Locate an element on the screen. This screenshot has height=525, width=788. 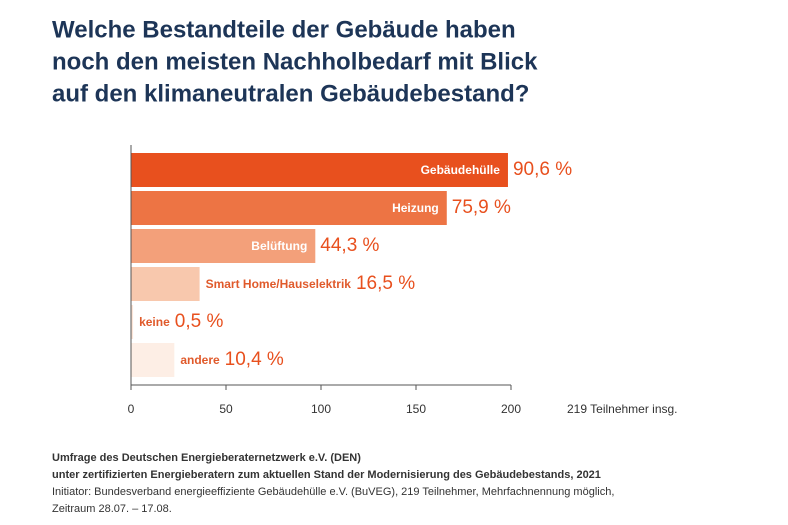
value-label: 0,5 % is located at coordinates (199, 321).